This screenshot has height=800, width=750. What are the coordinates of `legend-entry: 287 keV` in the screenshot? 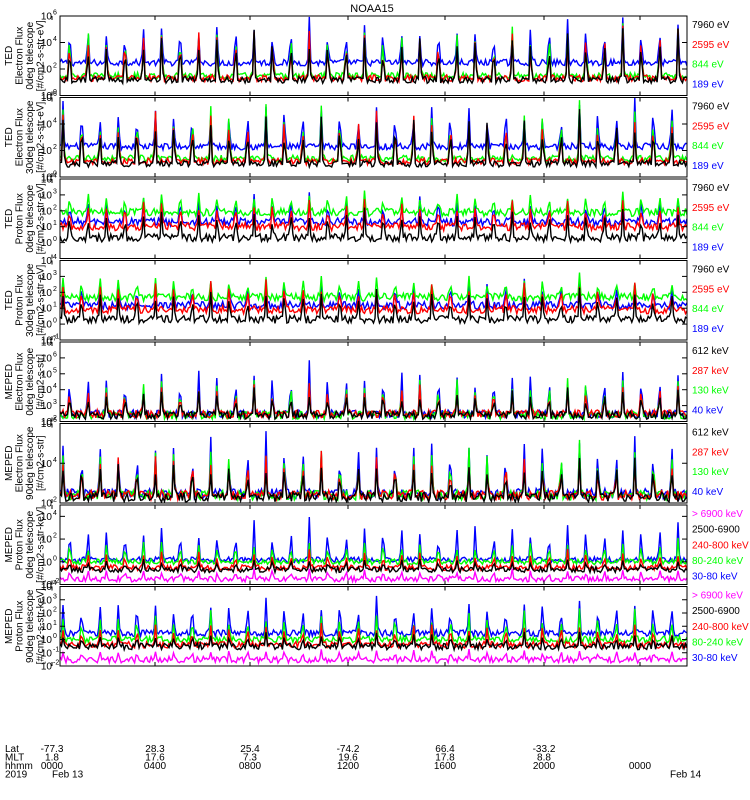 It's located at (710, 371).